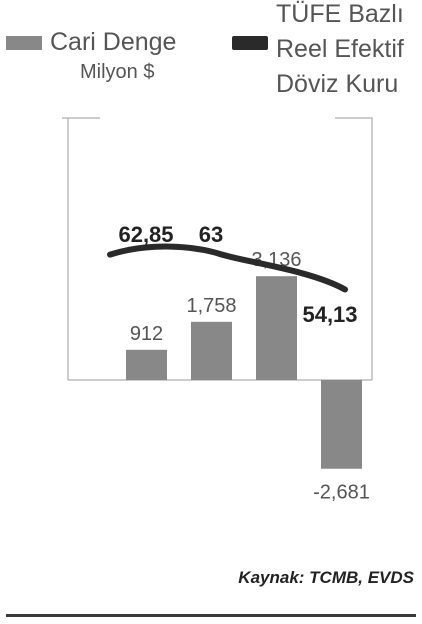 The height and width of the screenshot is (624, 422). What do you see at coordinates (113, 42) in the screenshot?
I see `legend-bar-label: Cari Denge` at bounding box center [113, 42].